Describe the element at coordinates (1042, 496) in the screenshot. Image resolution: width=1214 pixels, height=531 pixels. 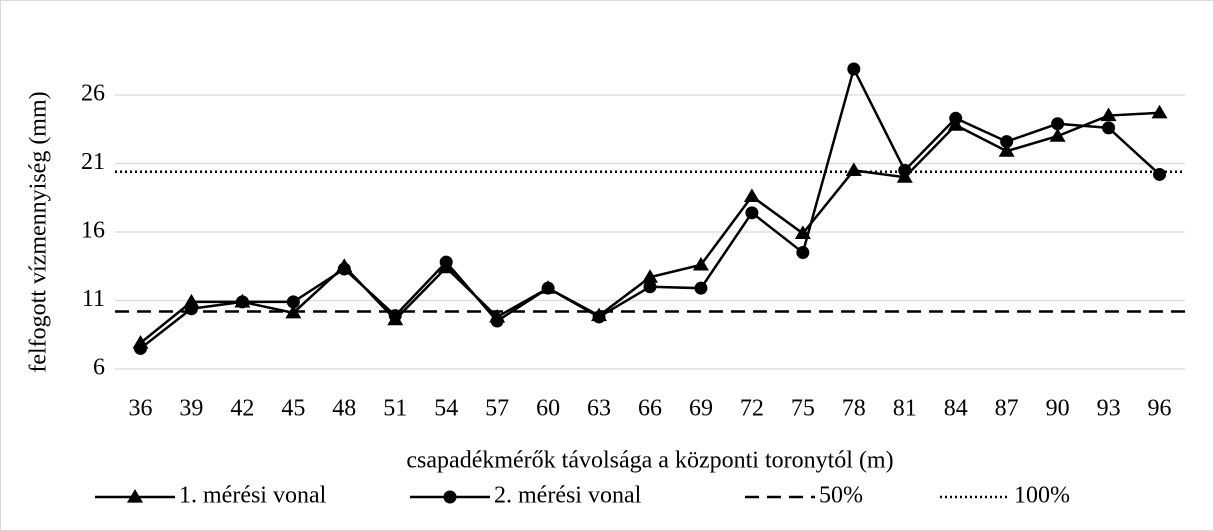
I see `legend-label: 100%` at that location.